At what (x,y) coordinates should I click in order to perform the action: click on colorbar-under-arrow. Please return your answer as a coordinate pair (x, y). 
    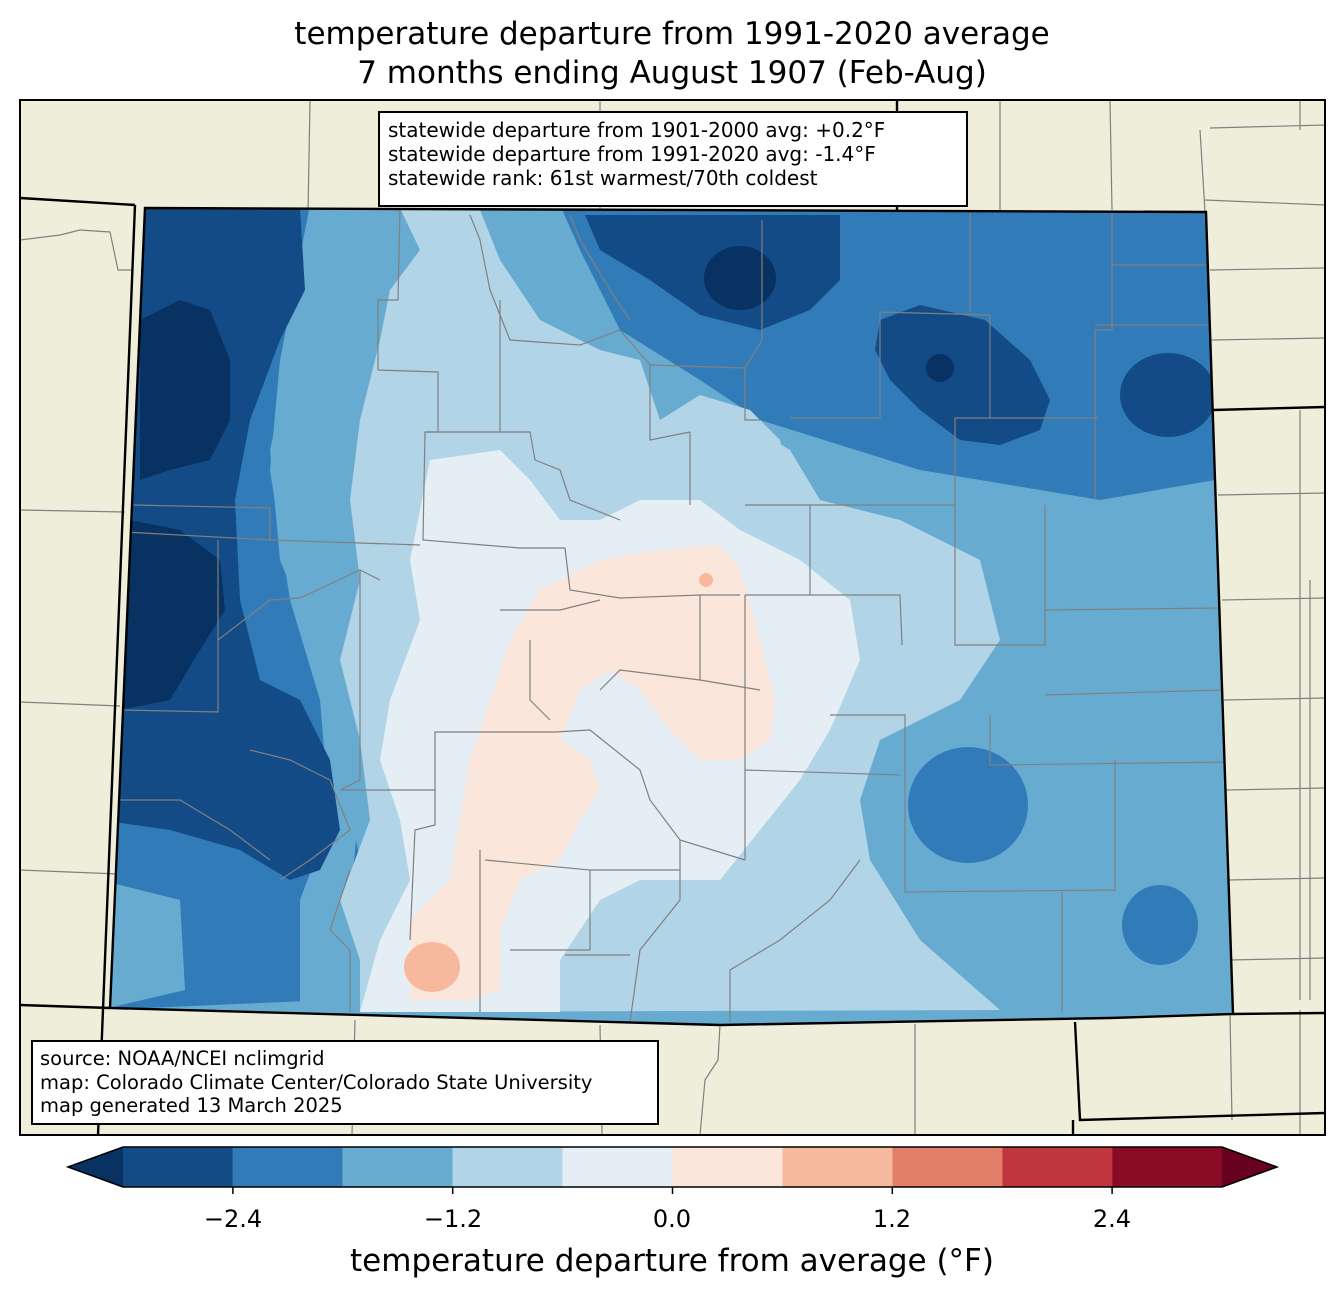
    Looking at the image, I should click on (95, 1167).